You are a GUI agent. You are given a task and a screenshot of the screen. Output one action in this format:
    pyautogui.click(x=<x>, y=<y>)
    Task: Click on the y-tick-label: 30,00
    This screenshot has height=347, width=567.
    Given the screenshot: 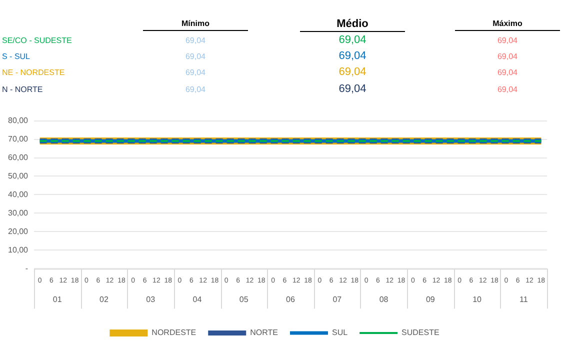 What is the action you would take?
    pyautogui.click(x=18, y=213)
    